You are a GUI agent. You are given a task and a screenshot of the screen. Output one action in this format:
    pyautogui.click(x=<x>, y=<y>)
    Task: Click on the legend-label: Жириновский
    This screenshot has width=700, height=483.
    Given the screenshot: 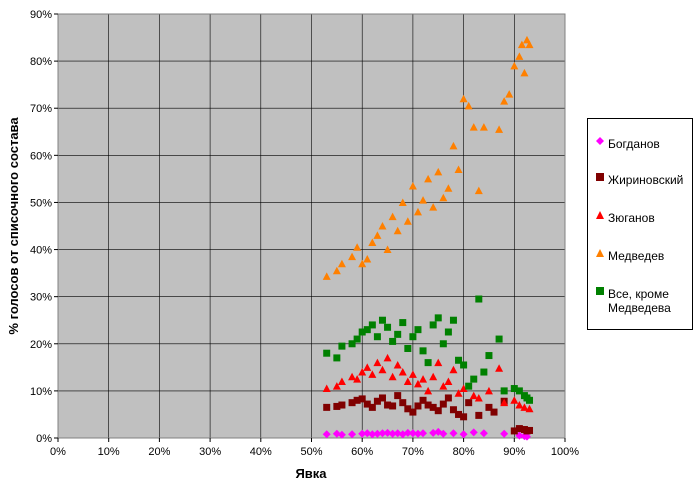 What is the action you would take?
    pyautogui.click(x=646, y=180)
    